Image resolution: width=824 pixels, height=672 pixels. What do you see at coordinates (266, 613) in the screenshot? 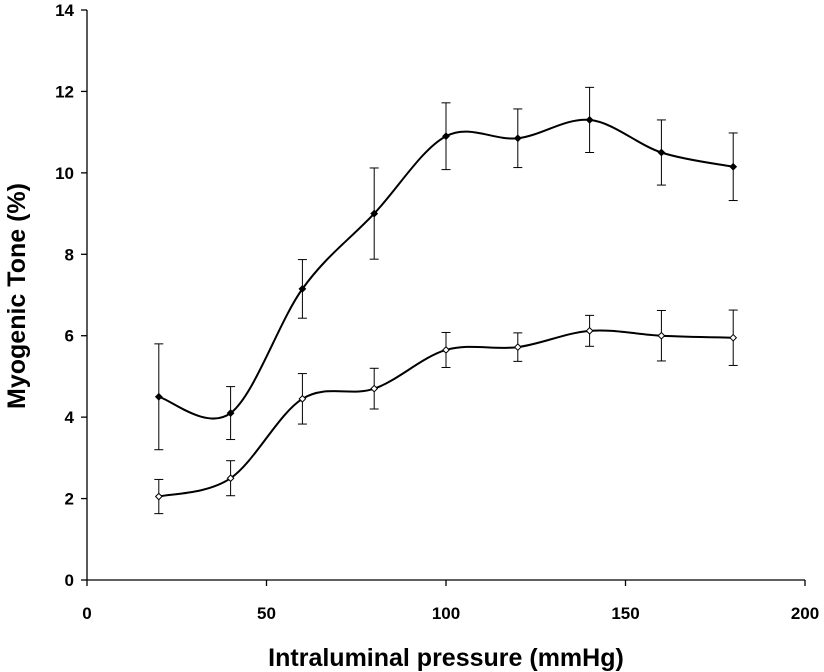
I see `x-tick-label: 50` at bounding box center [266, 613].